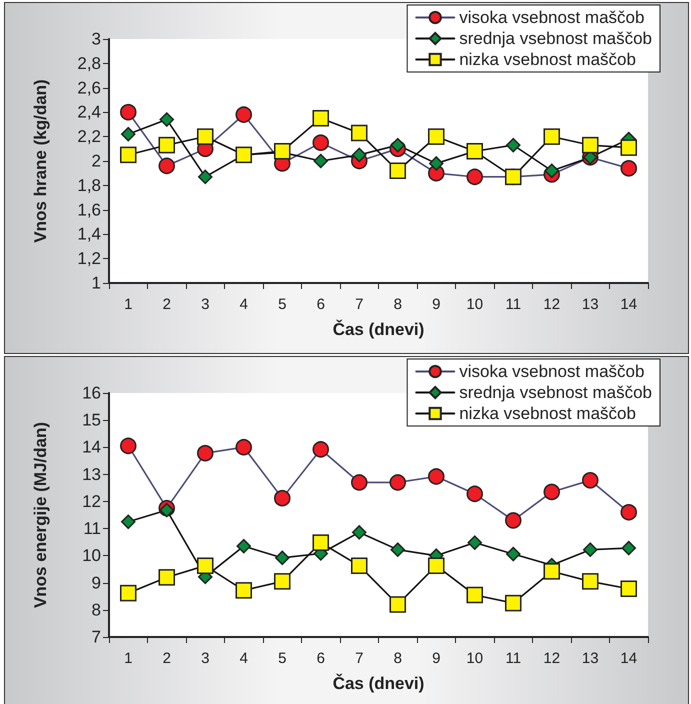 This screenshot has height=704, width=691. I want to click on y-tick-label: 13, so click(91, 474).